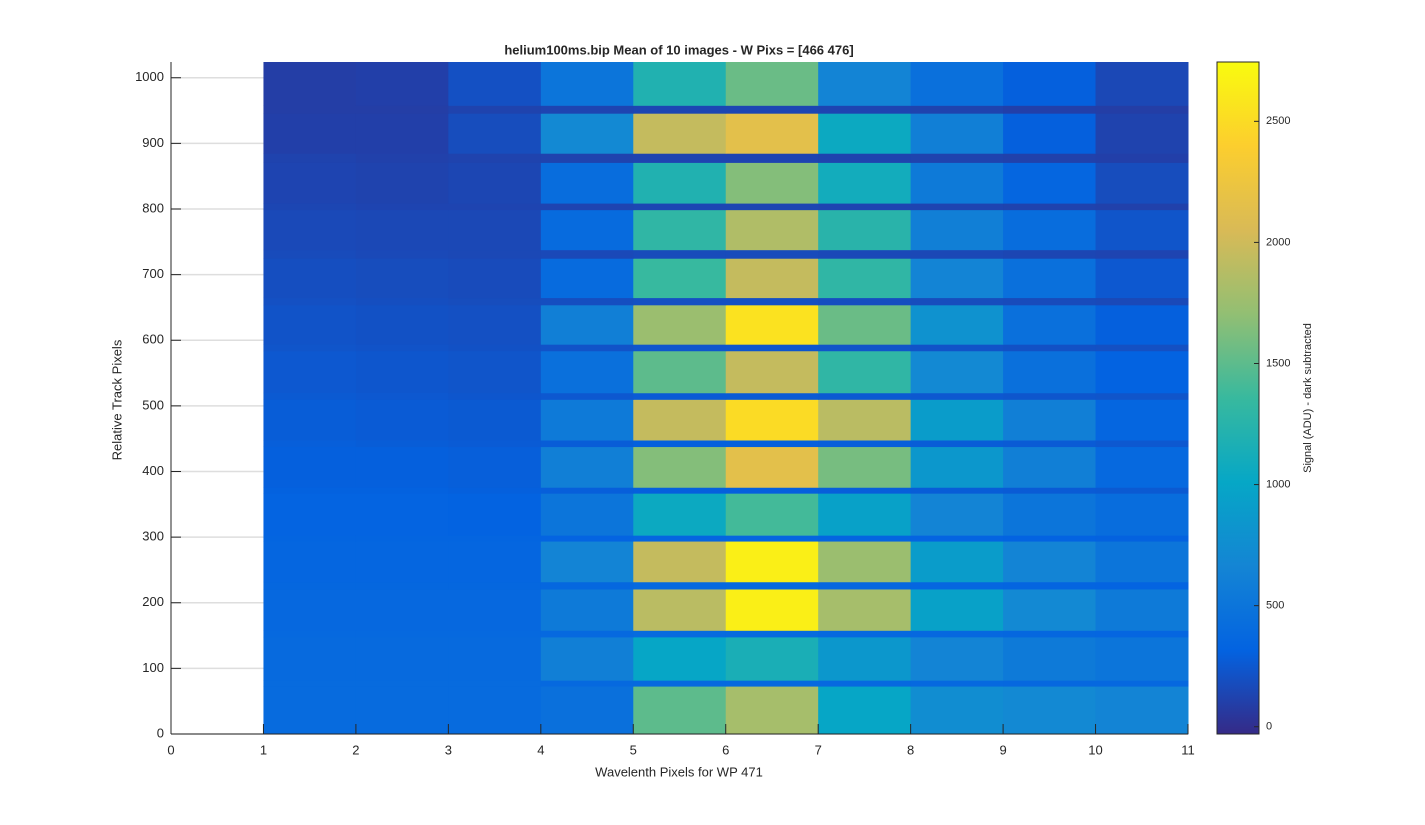 This screenshot has width=1425, height=825. What do you see at coordinates (153, 470) in the screenshot?
I see `y-tick-label: 400` at bounding box center [153, 470].